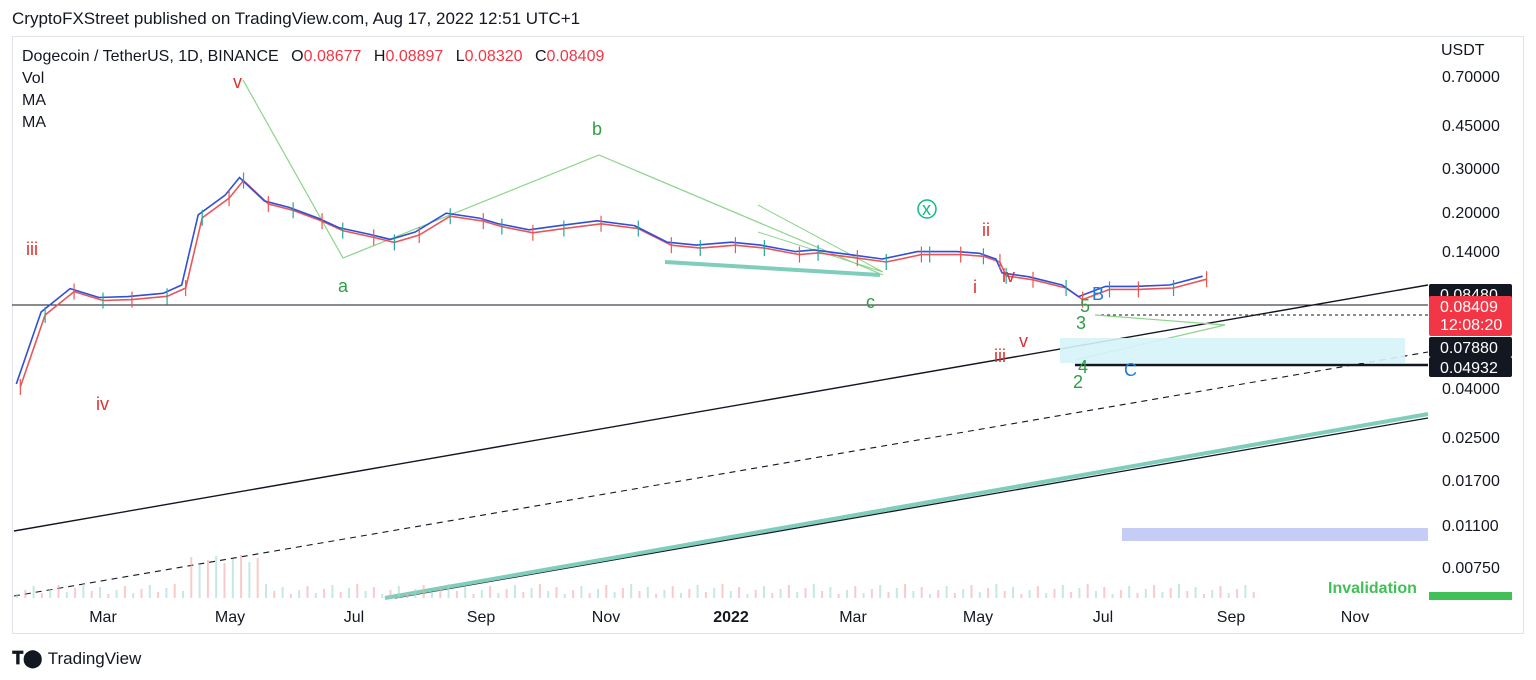  What do you see at coordinates (230, 617) in the screenshot?
I see `time-tick: May` at bounding box center [230, 617].